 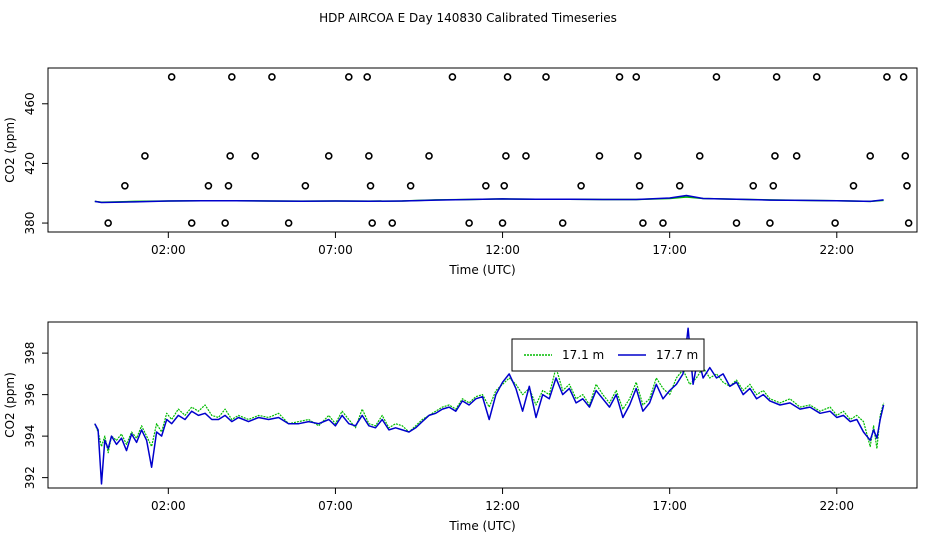 What do you see at coordinates (677, 355) in the screenshot?
I see `legend-label: 17.7 m` at bounding box center [677, 355].